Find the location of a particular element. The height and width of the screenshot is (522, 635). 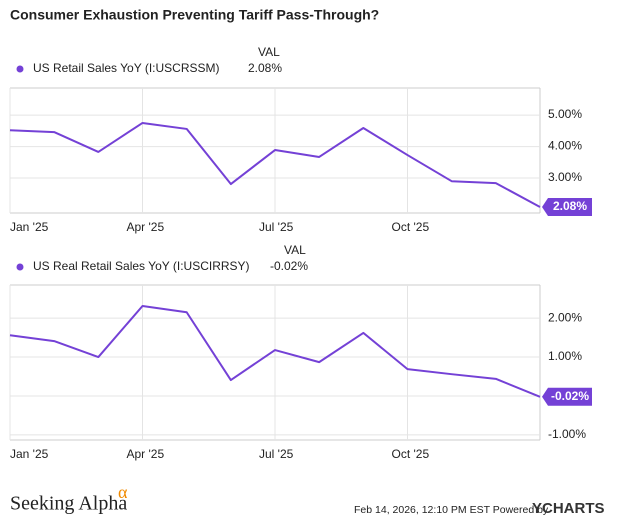

y-tick-label: 1.00% is located at coordinates (565, 356).